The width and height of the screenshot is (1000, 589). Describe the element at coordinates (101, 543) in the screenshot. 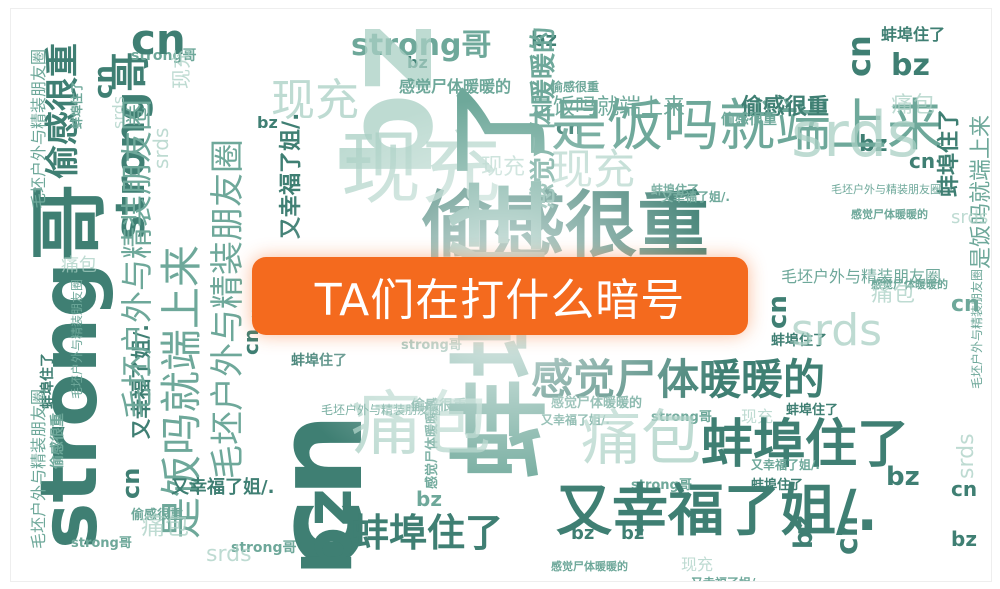

I see `strong-word: strong哥` at that location.